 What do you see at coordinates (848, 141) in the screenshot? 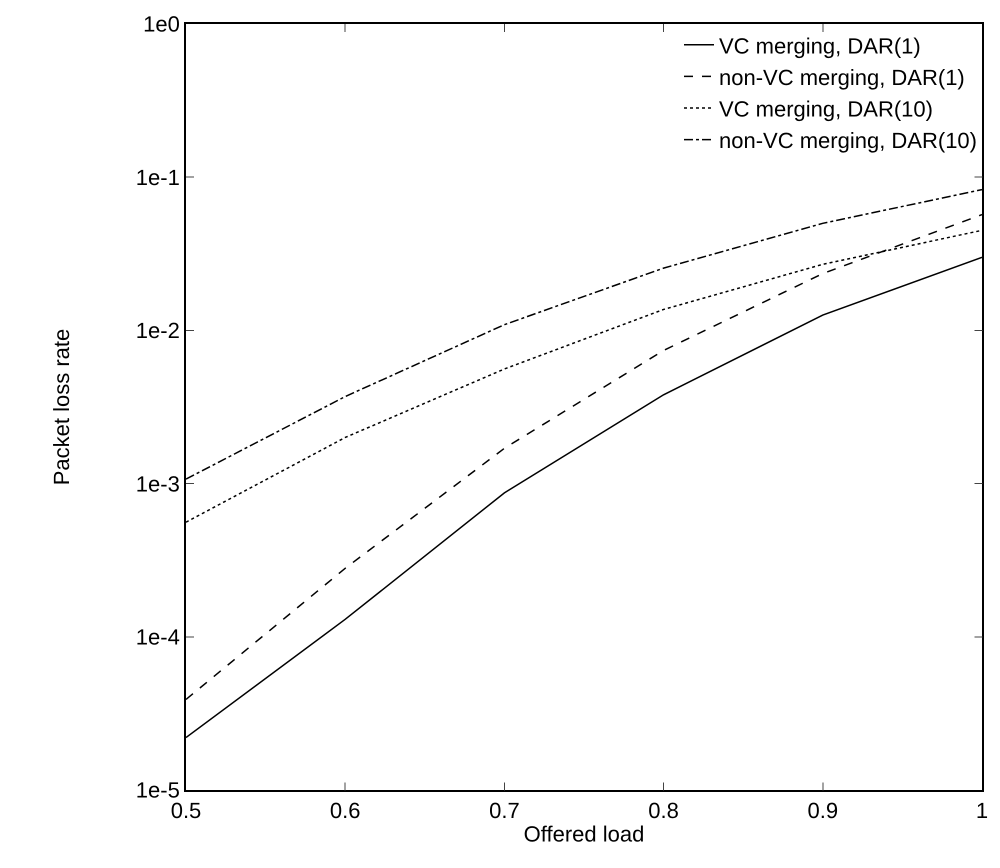
I see `legend-label: non-VC merging, DAR(10)` at bounding box center [848, 141].